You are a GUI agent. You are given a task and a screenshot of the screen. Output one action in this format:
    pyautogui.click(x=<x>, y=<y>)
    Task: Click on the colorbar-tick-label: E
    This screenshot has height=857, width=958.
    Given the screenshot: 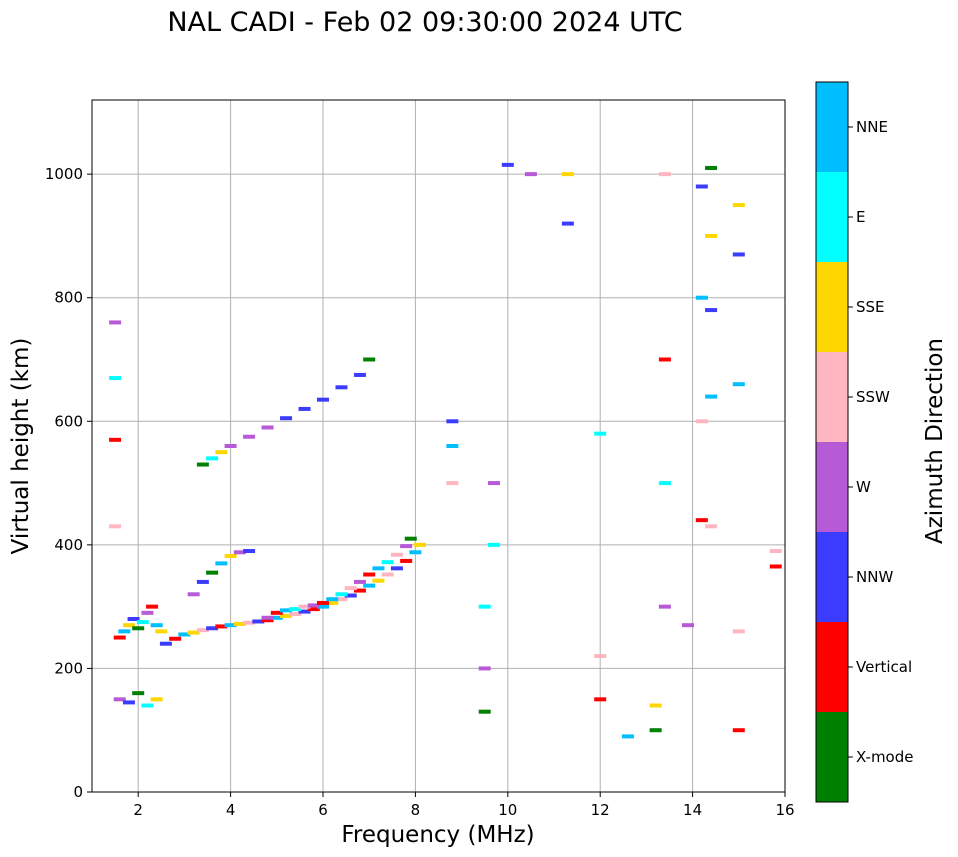 What is the action you would take?
    pyautogui.click(x=860, y=217)
    